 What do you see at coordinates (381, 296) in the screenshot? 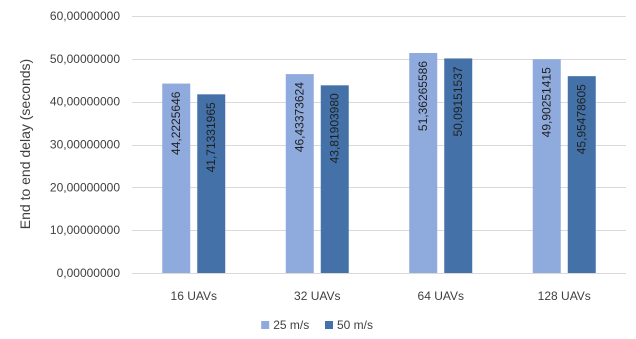
I see `x-axis-ticks: 16 UAVs 32 UAVs 64 UAVs 128 UAVs` at bounding box center [381, 296].